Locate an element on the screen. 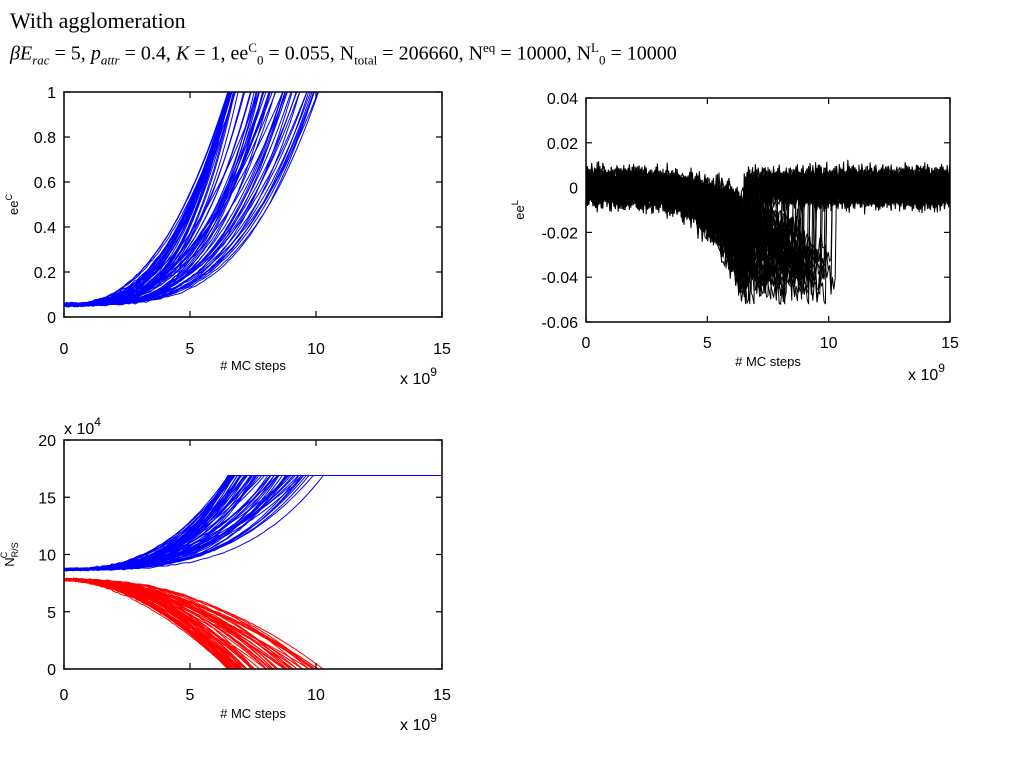  nrs-xlabel: # MC steps is located at coordinates (253, 713).